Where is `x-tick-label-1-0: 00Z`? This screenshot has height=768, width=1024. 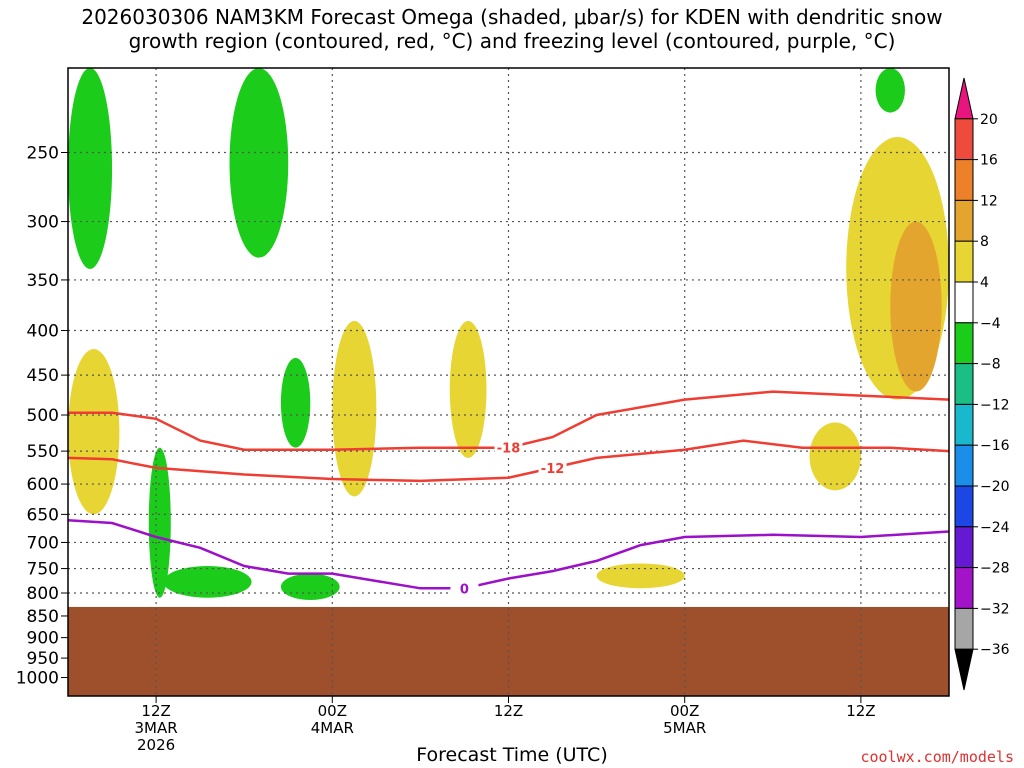
x-tick-label-1-0: 00Z is located at coordinates (332, 711).